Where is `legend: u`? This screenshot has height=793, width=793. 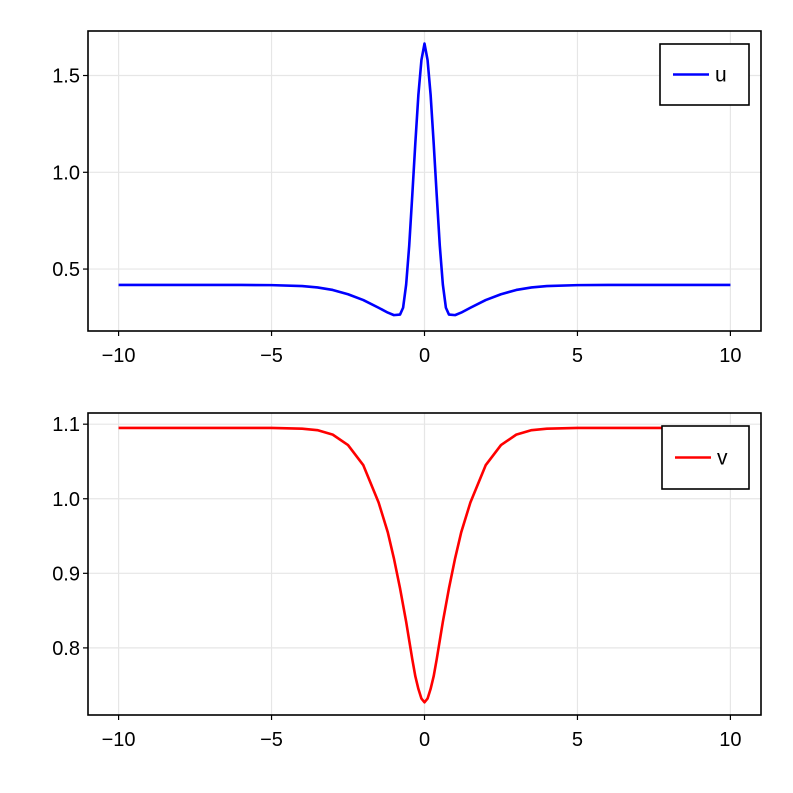
legend: u is located at coordinates (704, 74).